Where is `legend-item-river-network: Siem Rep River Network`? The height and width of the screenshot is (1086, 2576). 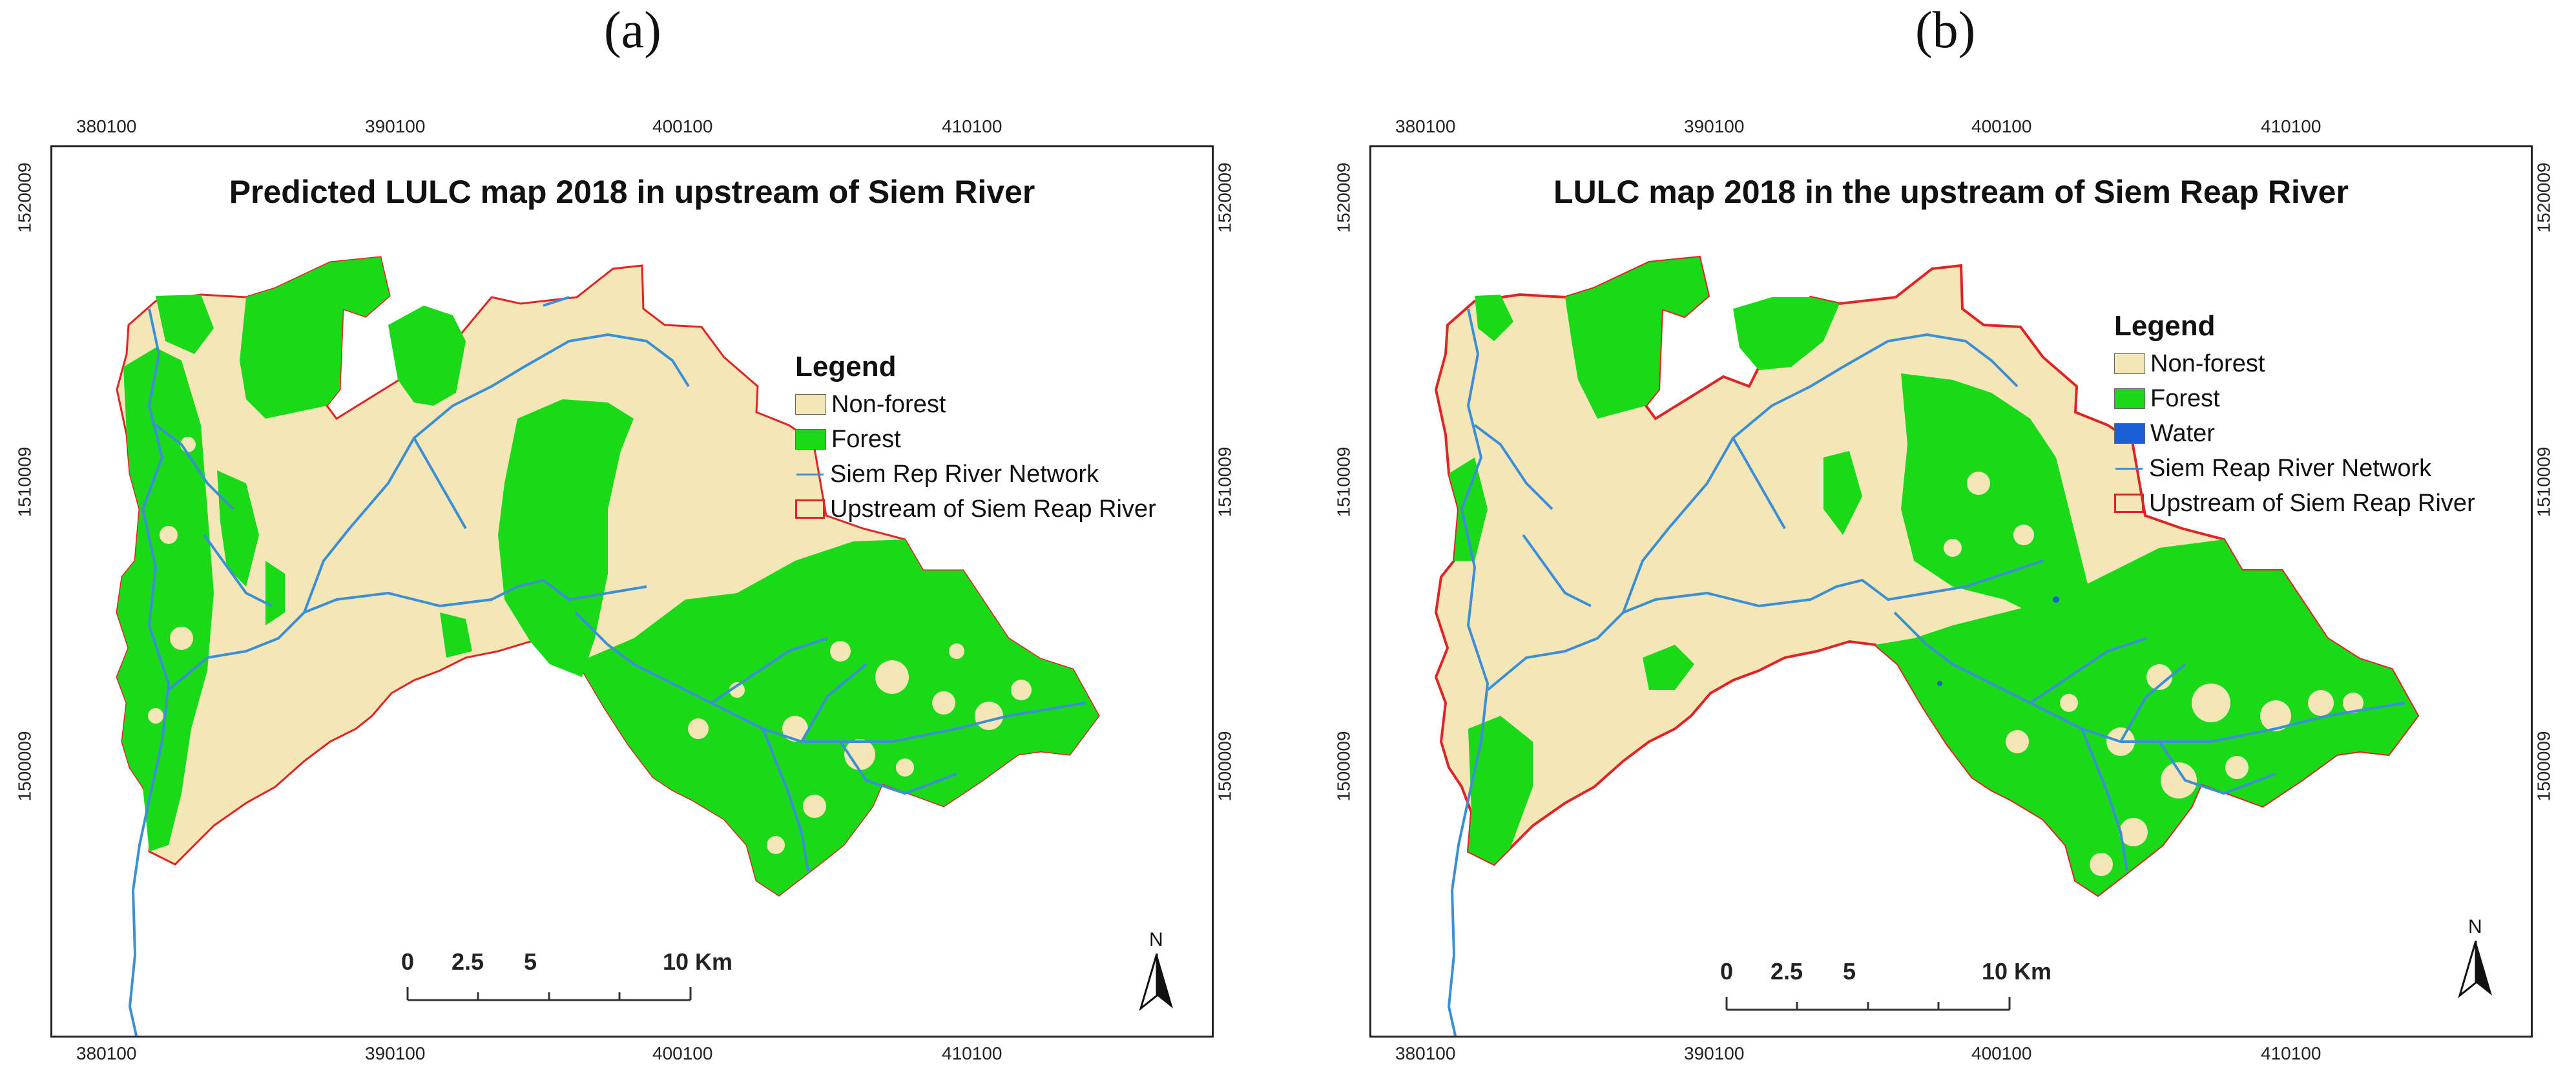 legend-item-river-network: Siem Rep River Network is located at coordinates (975, 475).